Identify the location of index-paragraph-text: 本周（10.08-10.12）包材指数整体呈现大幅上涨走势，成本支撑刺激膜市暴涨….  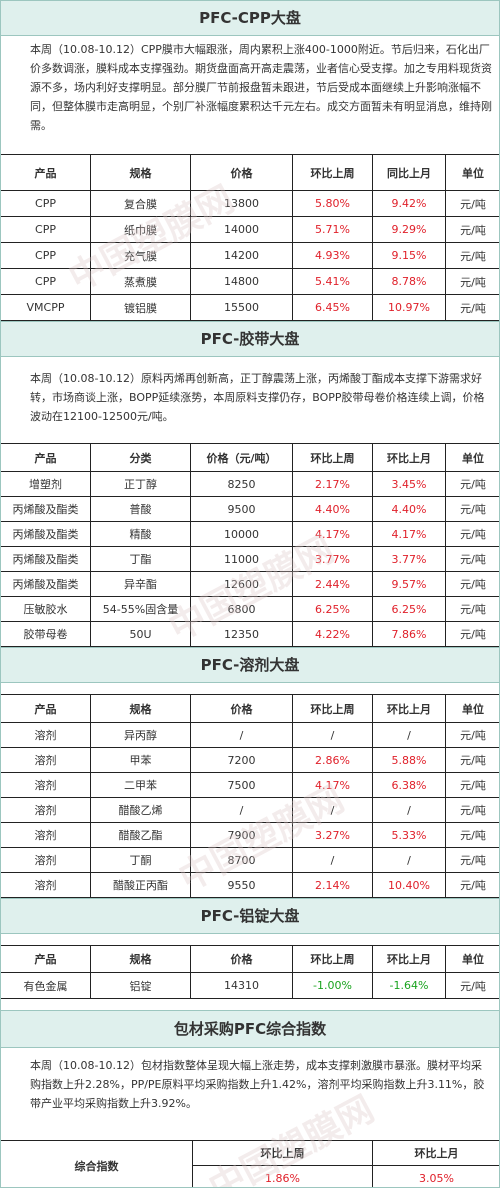
(257, 1084).